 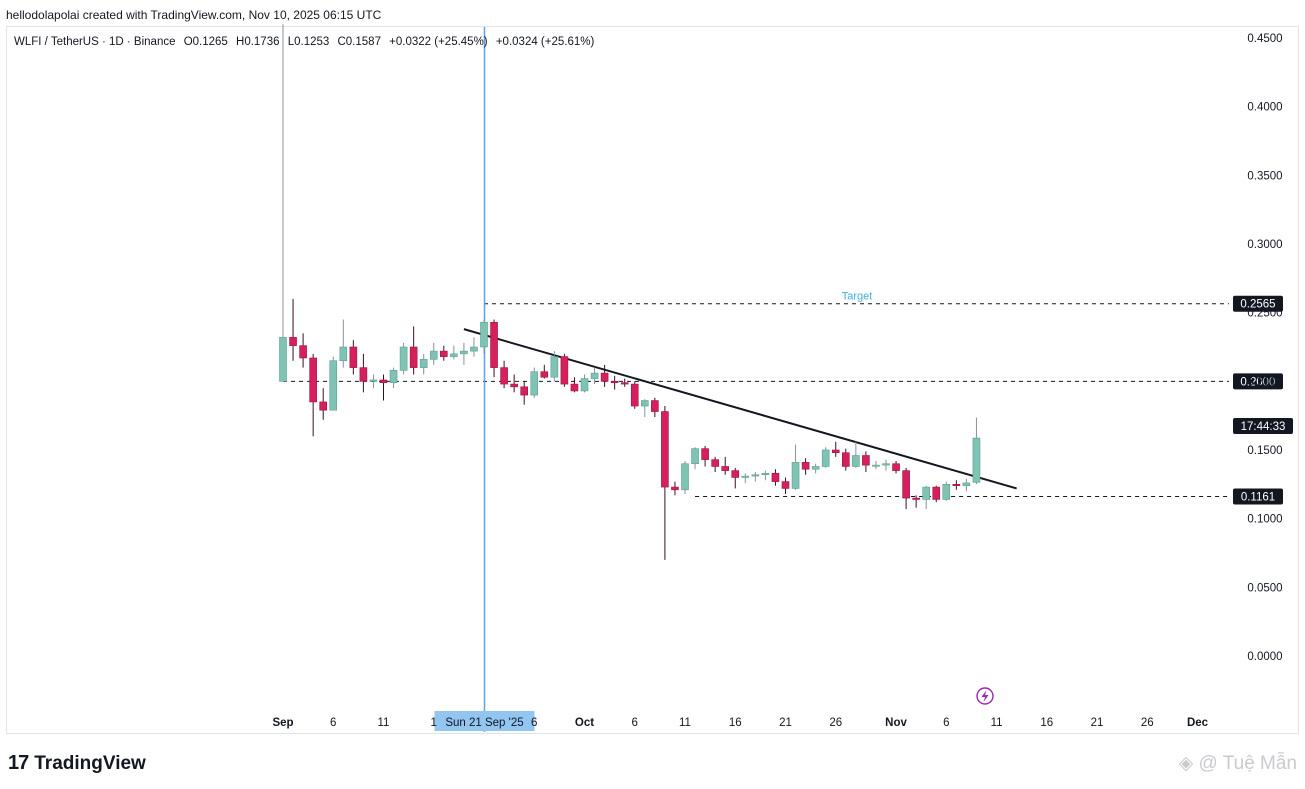 I want to click on time-tick-label: Oct, so click(x=584, y=723).